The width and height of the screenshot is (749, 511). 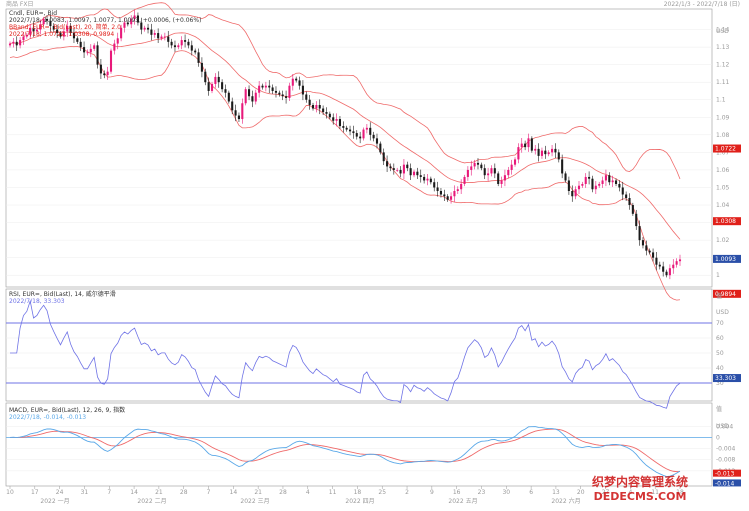 What do you see at coordinates (720, 368) in the screenshot?
I see `rsi-tick-label: 40` at bounding box center [720, 368].